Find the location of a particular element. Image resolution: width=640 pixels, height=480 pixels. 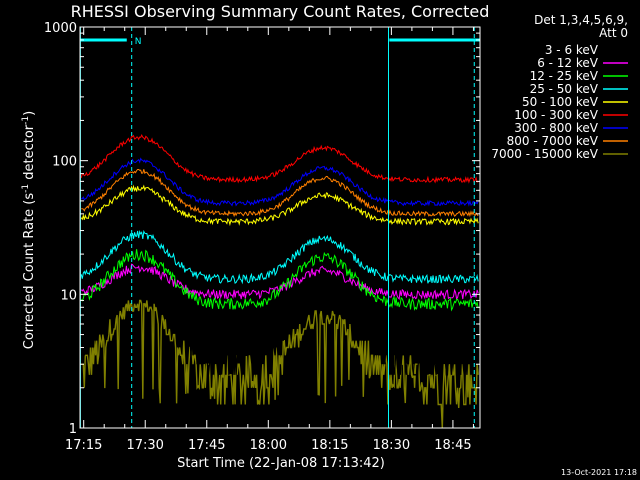

legend-label-2: 12 - 25 keV is located at coordinates (564, 76).